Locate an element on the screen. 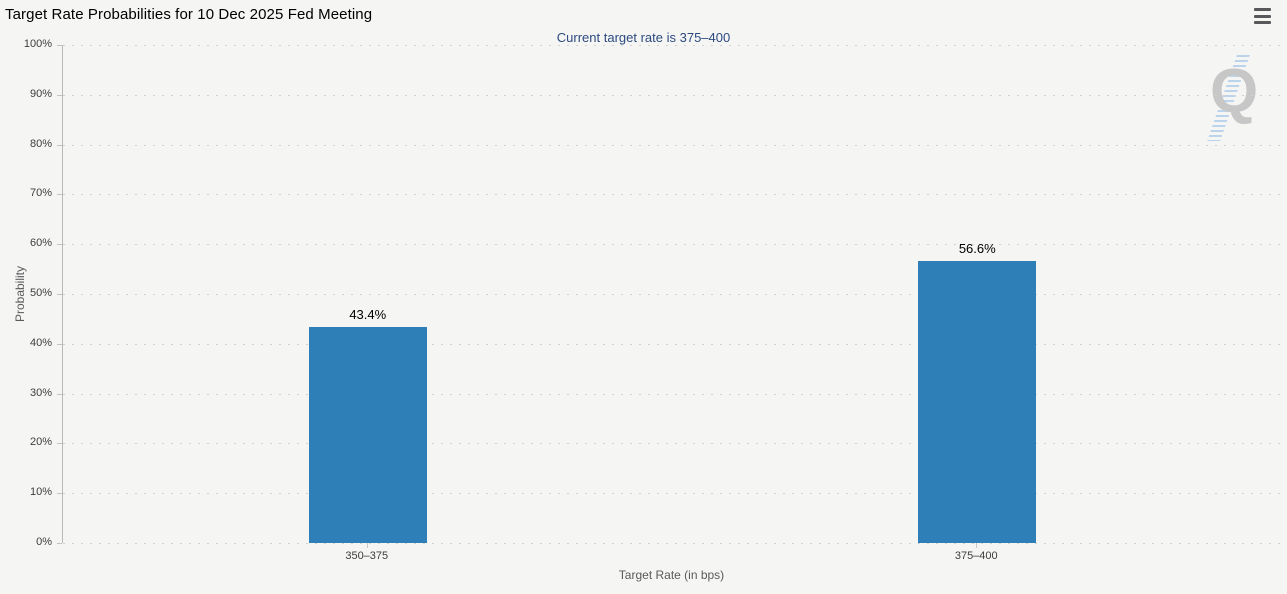  q-logo-icon: Q is located at coordinates (1234, 91).